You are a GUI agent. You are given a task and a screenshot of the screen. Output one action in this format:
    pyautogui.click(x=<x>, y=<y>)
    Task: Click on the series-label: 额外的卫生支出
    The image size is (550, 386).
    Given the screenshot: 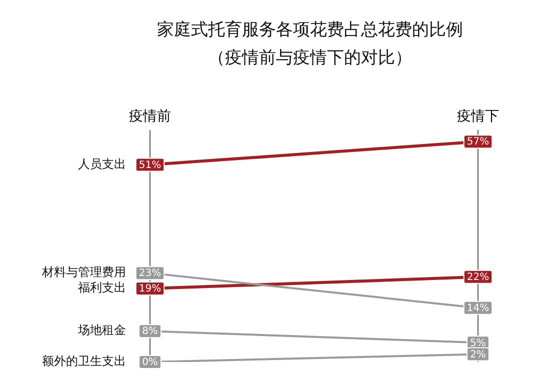 What is the action you would take?
    pyautogui.click(x=84, y=361)
    